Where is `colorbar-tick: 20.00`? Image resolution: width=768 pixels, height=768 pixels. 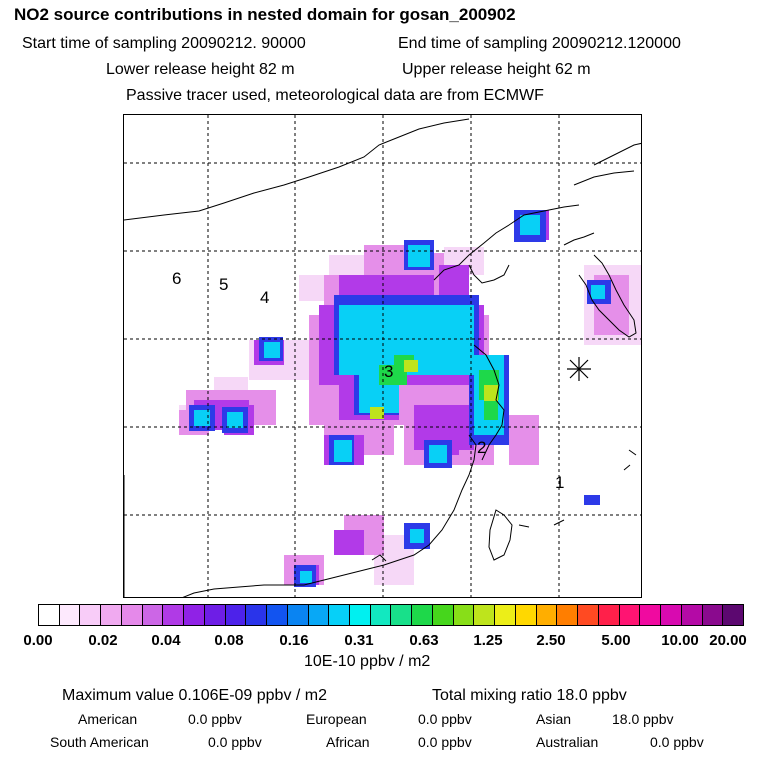 colorbar-tick: 20.00 is located at coordinates (728, 640).